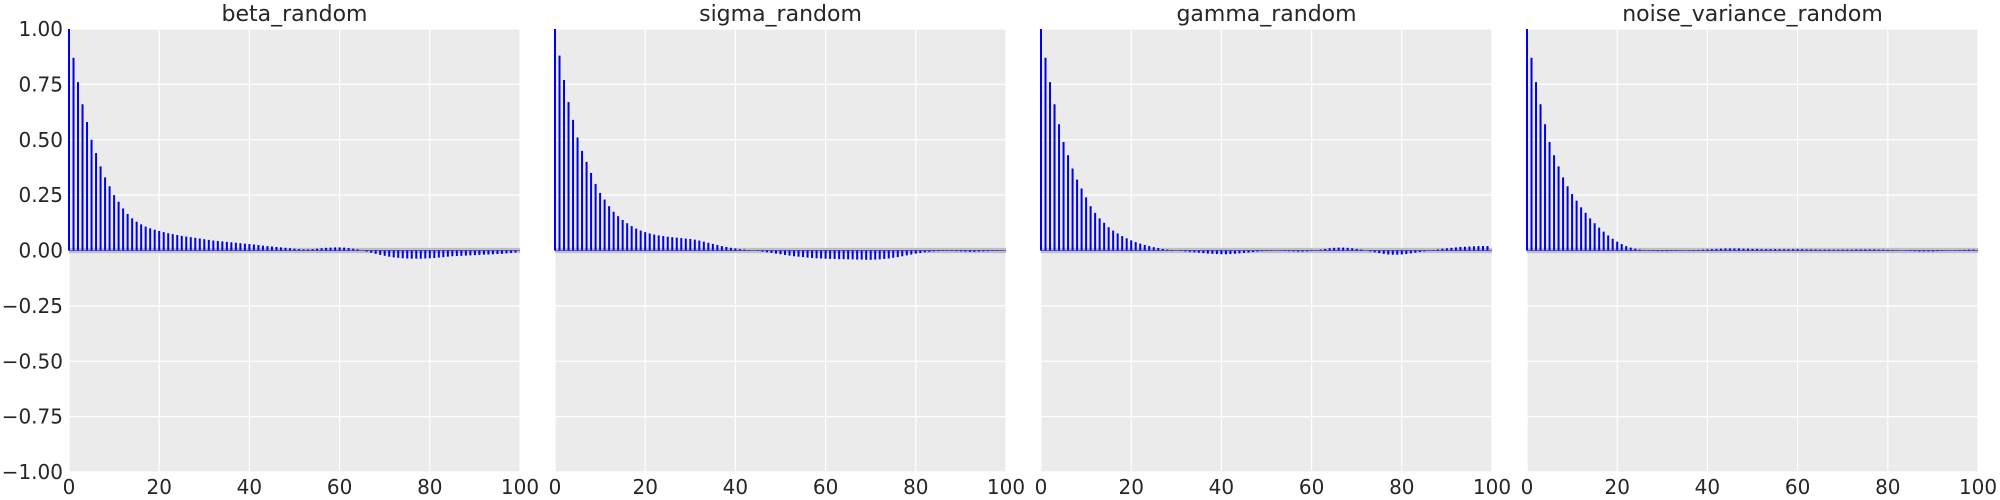 This screenshot has height=500, width=2000. I want to click on panel-title: sigma_random, so click(780, 14).